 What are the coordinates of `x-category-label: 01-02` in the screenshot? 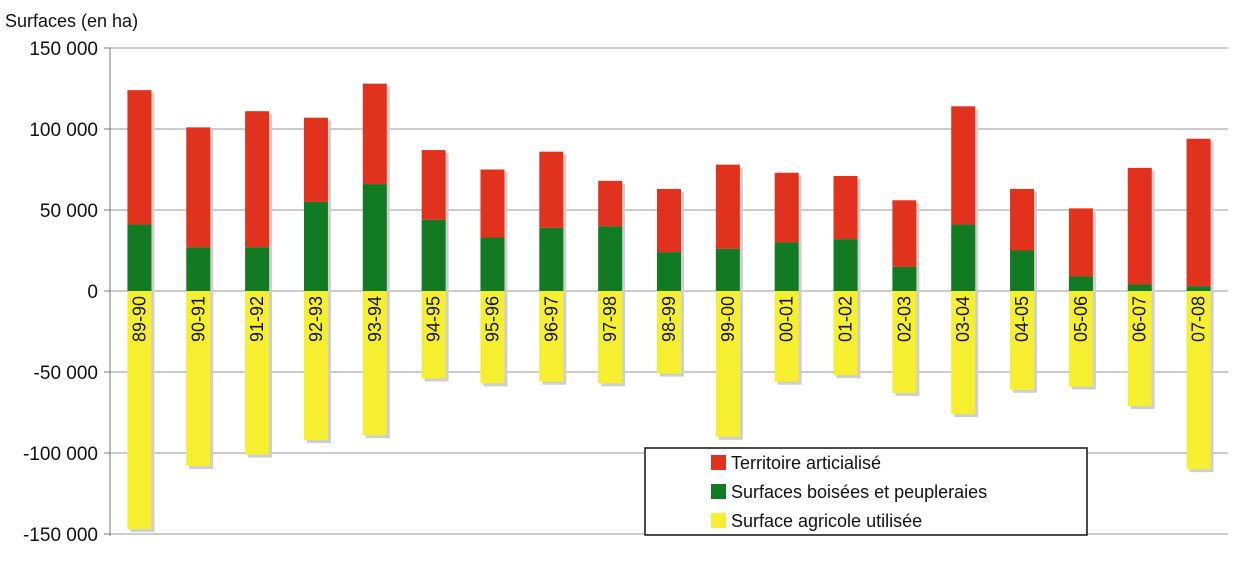 It's located at (846, 319).